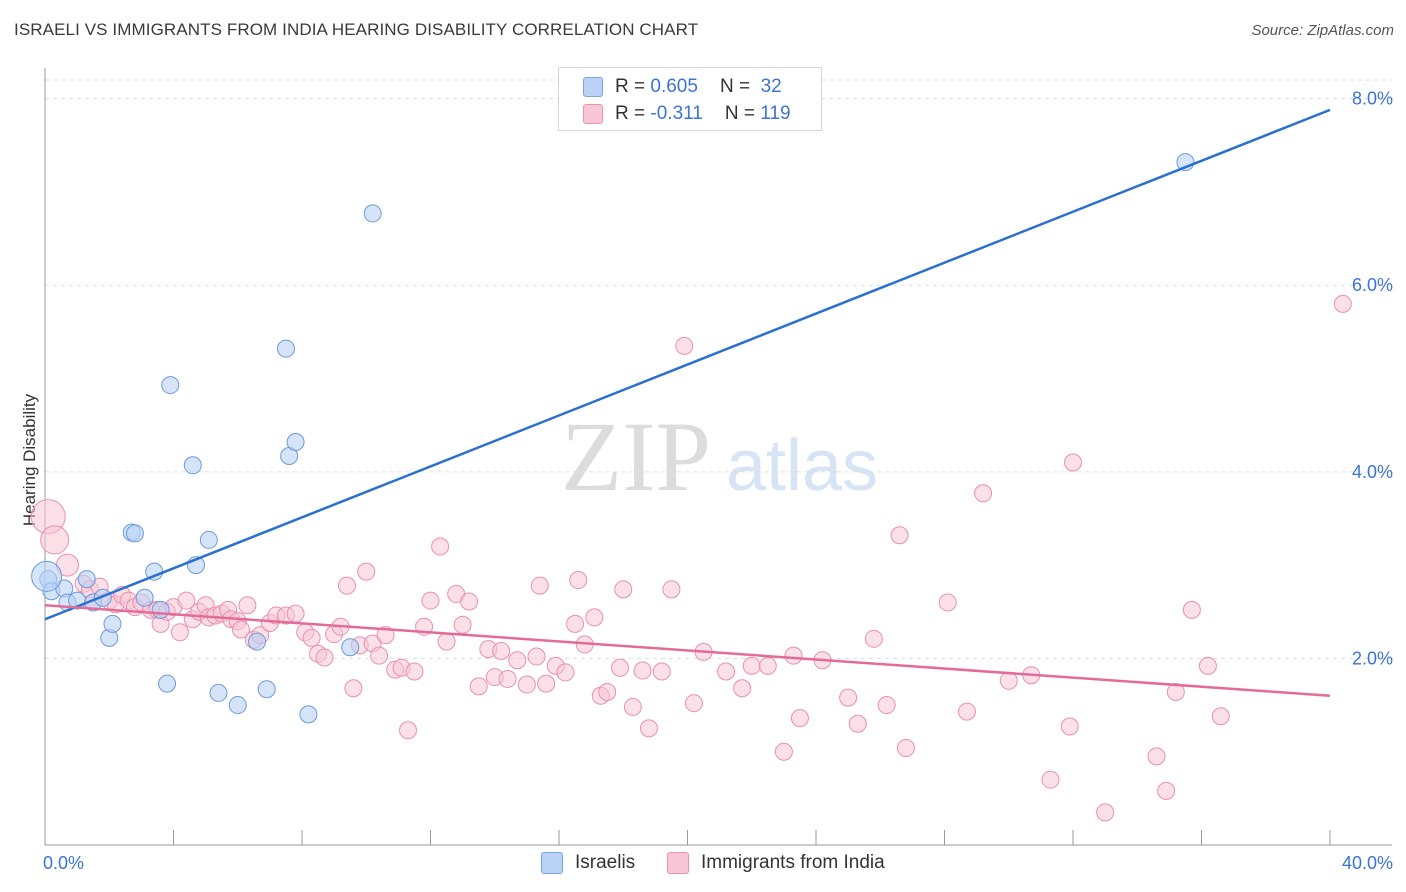  I want to click on legend-r-value-israelis: 0.605, so click(674, 86).